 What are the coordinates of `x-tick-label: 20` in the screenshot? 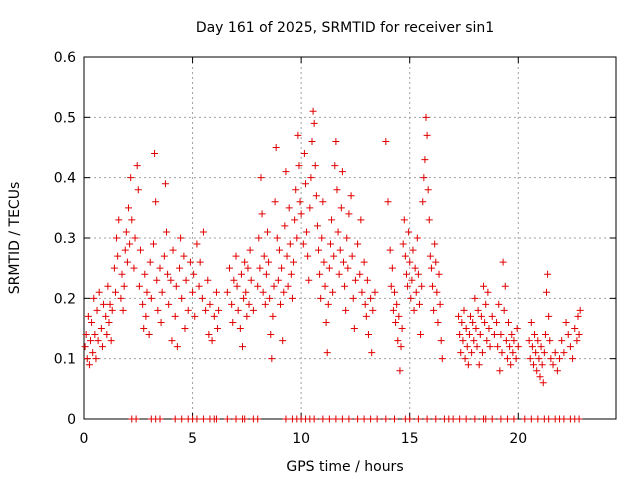 It's located at (518, 439).